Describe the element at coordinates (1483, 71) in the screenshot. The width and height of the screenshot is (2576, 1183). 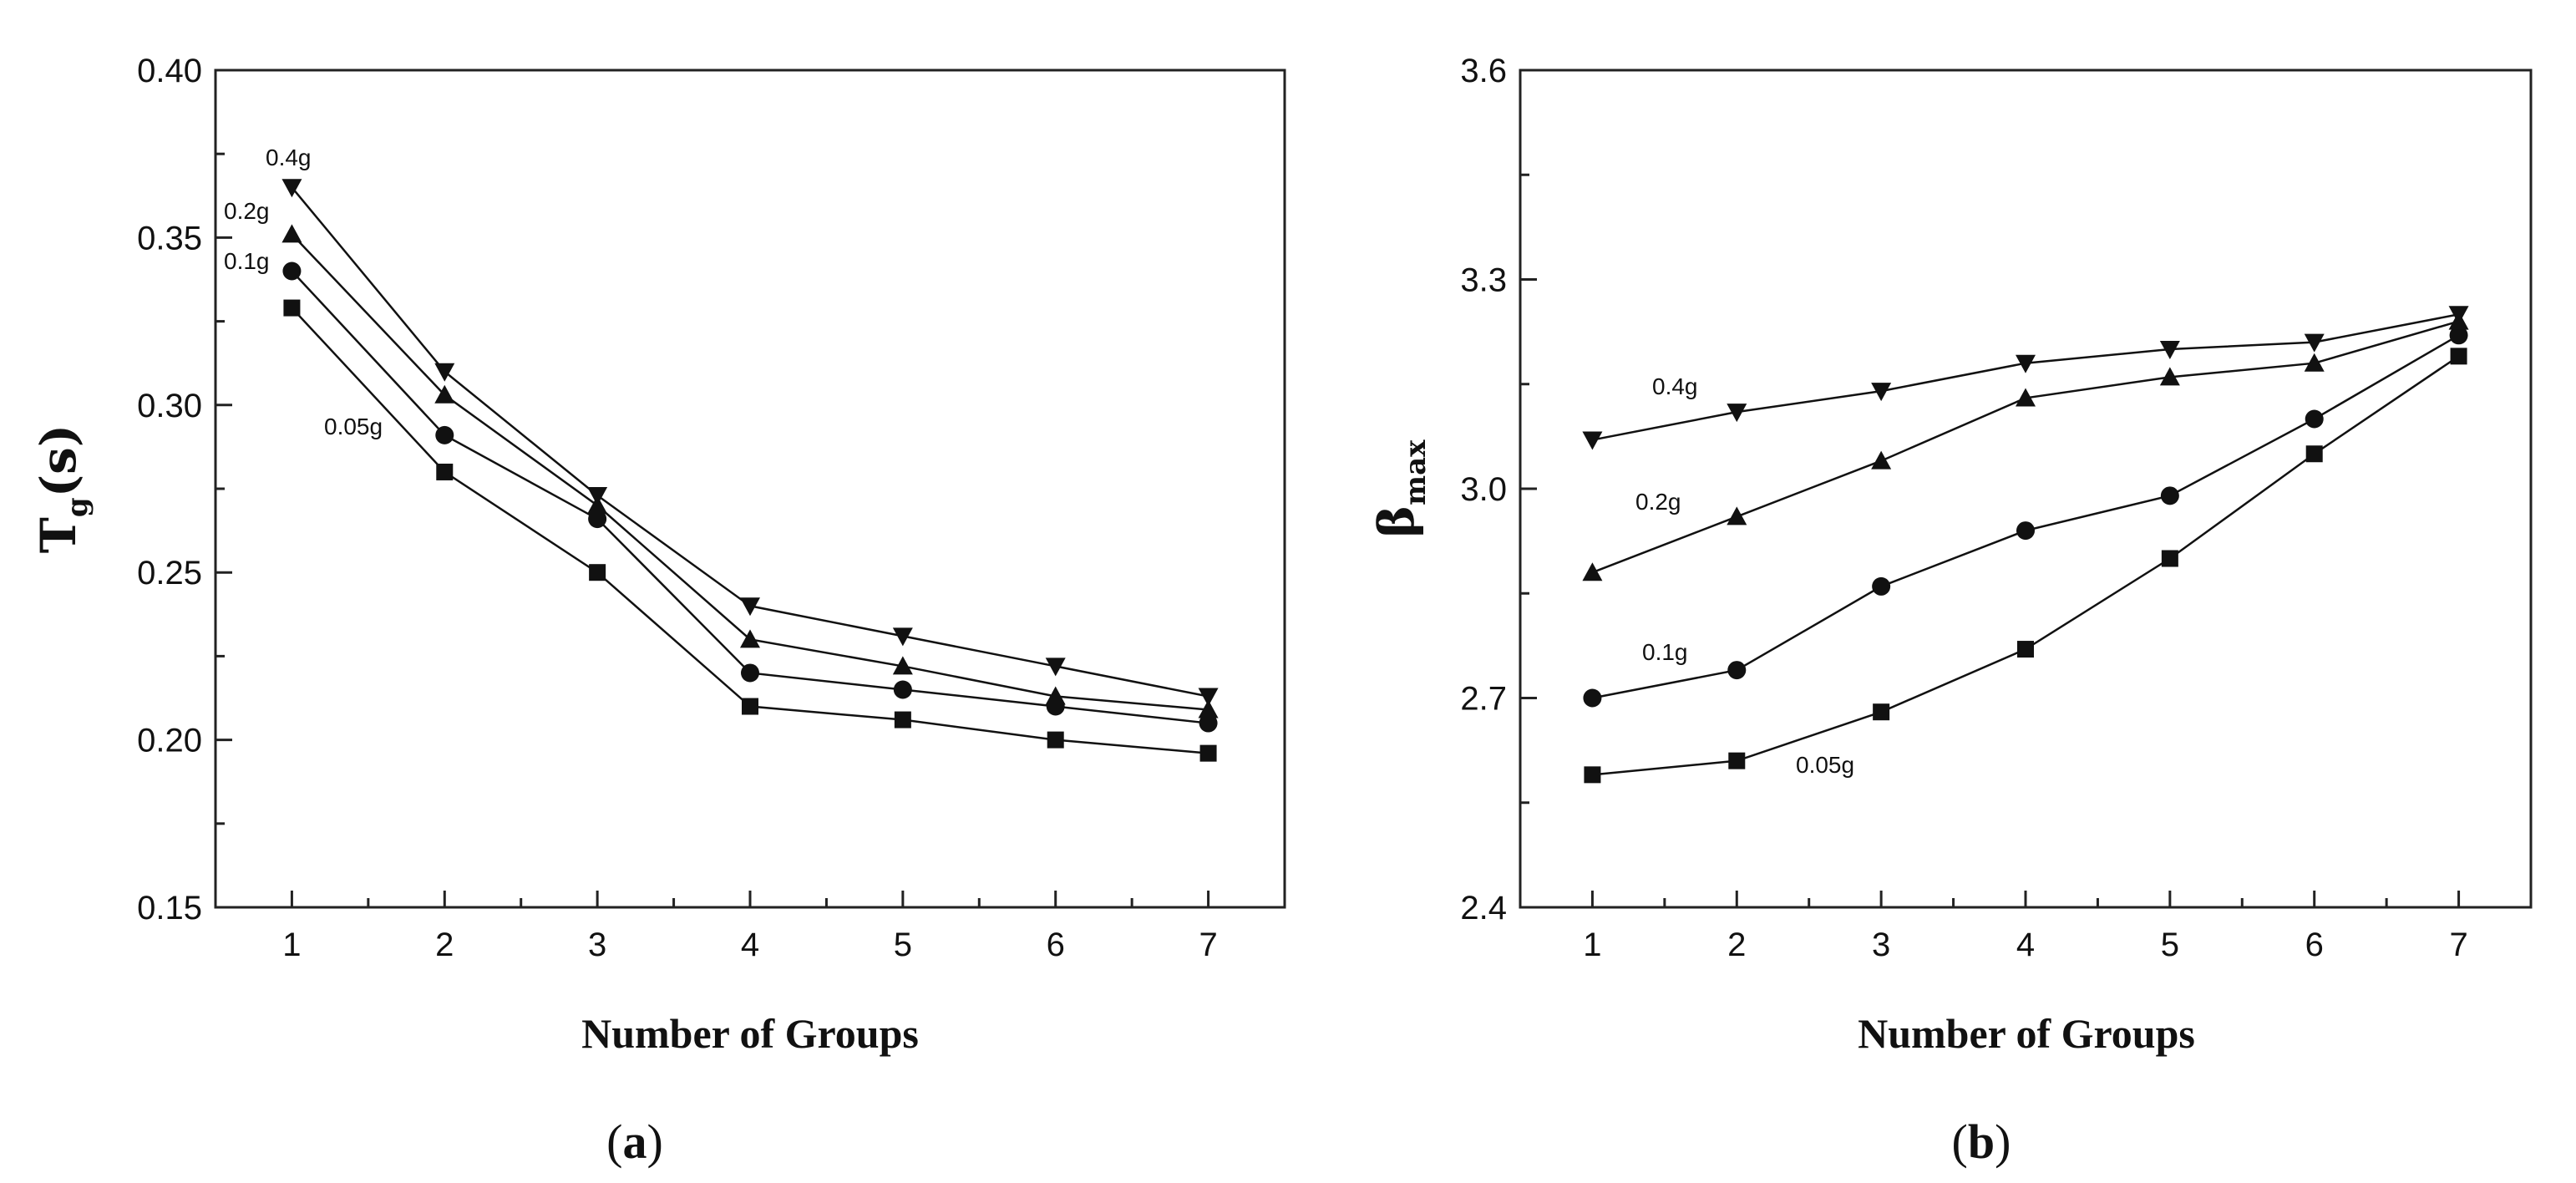
I see `y-tick-label: 3.6` at that location.